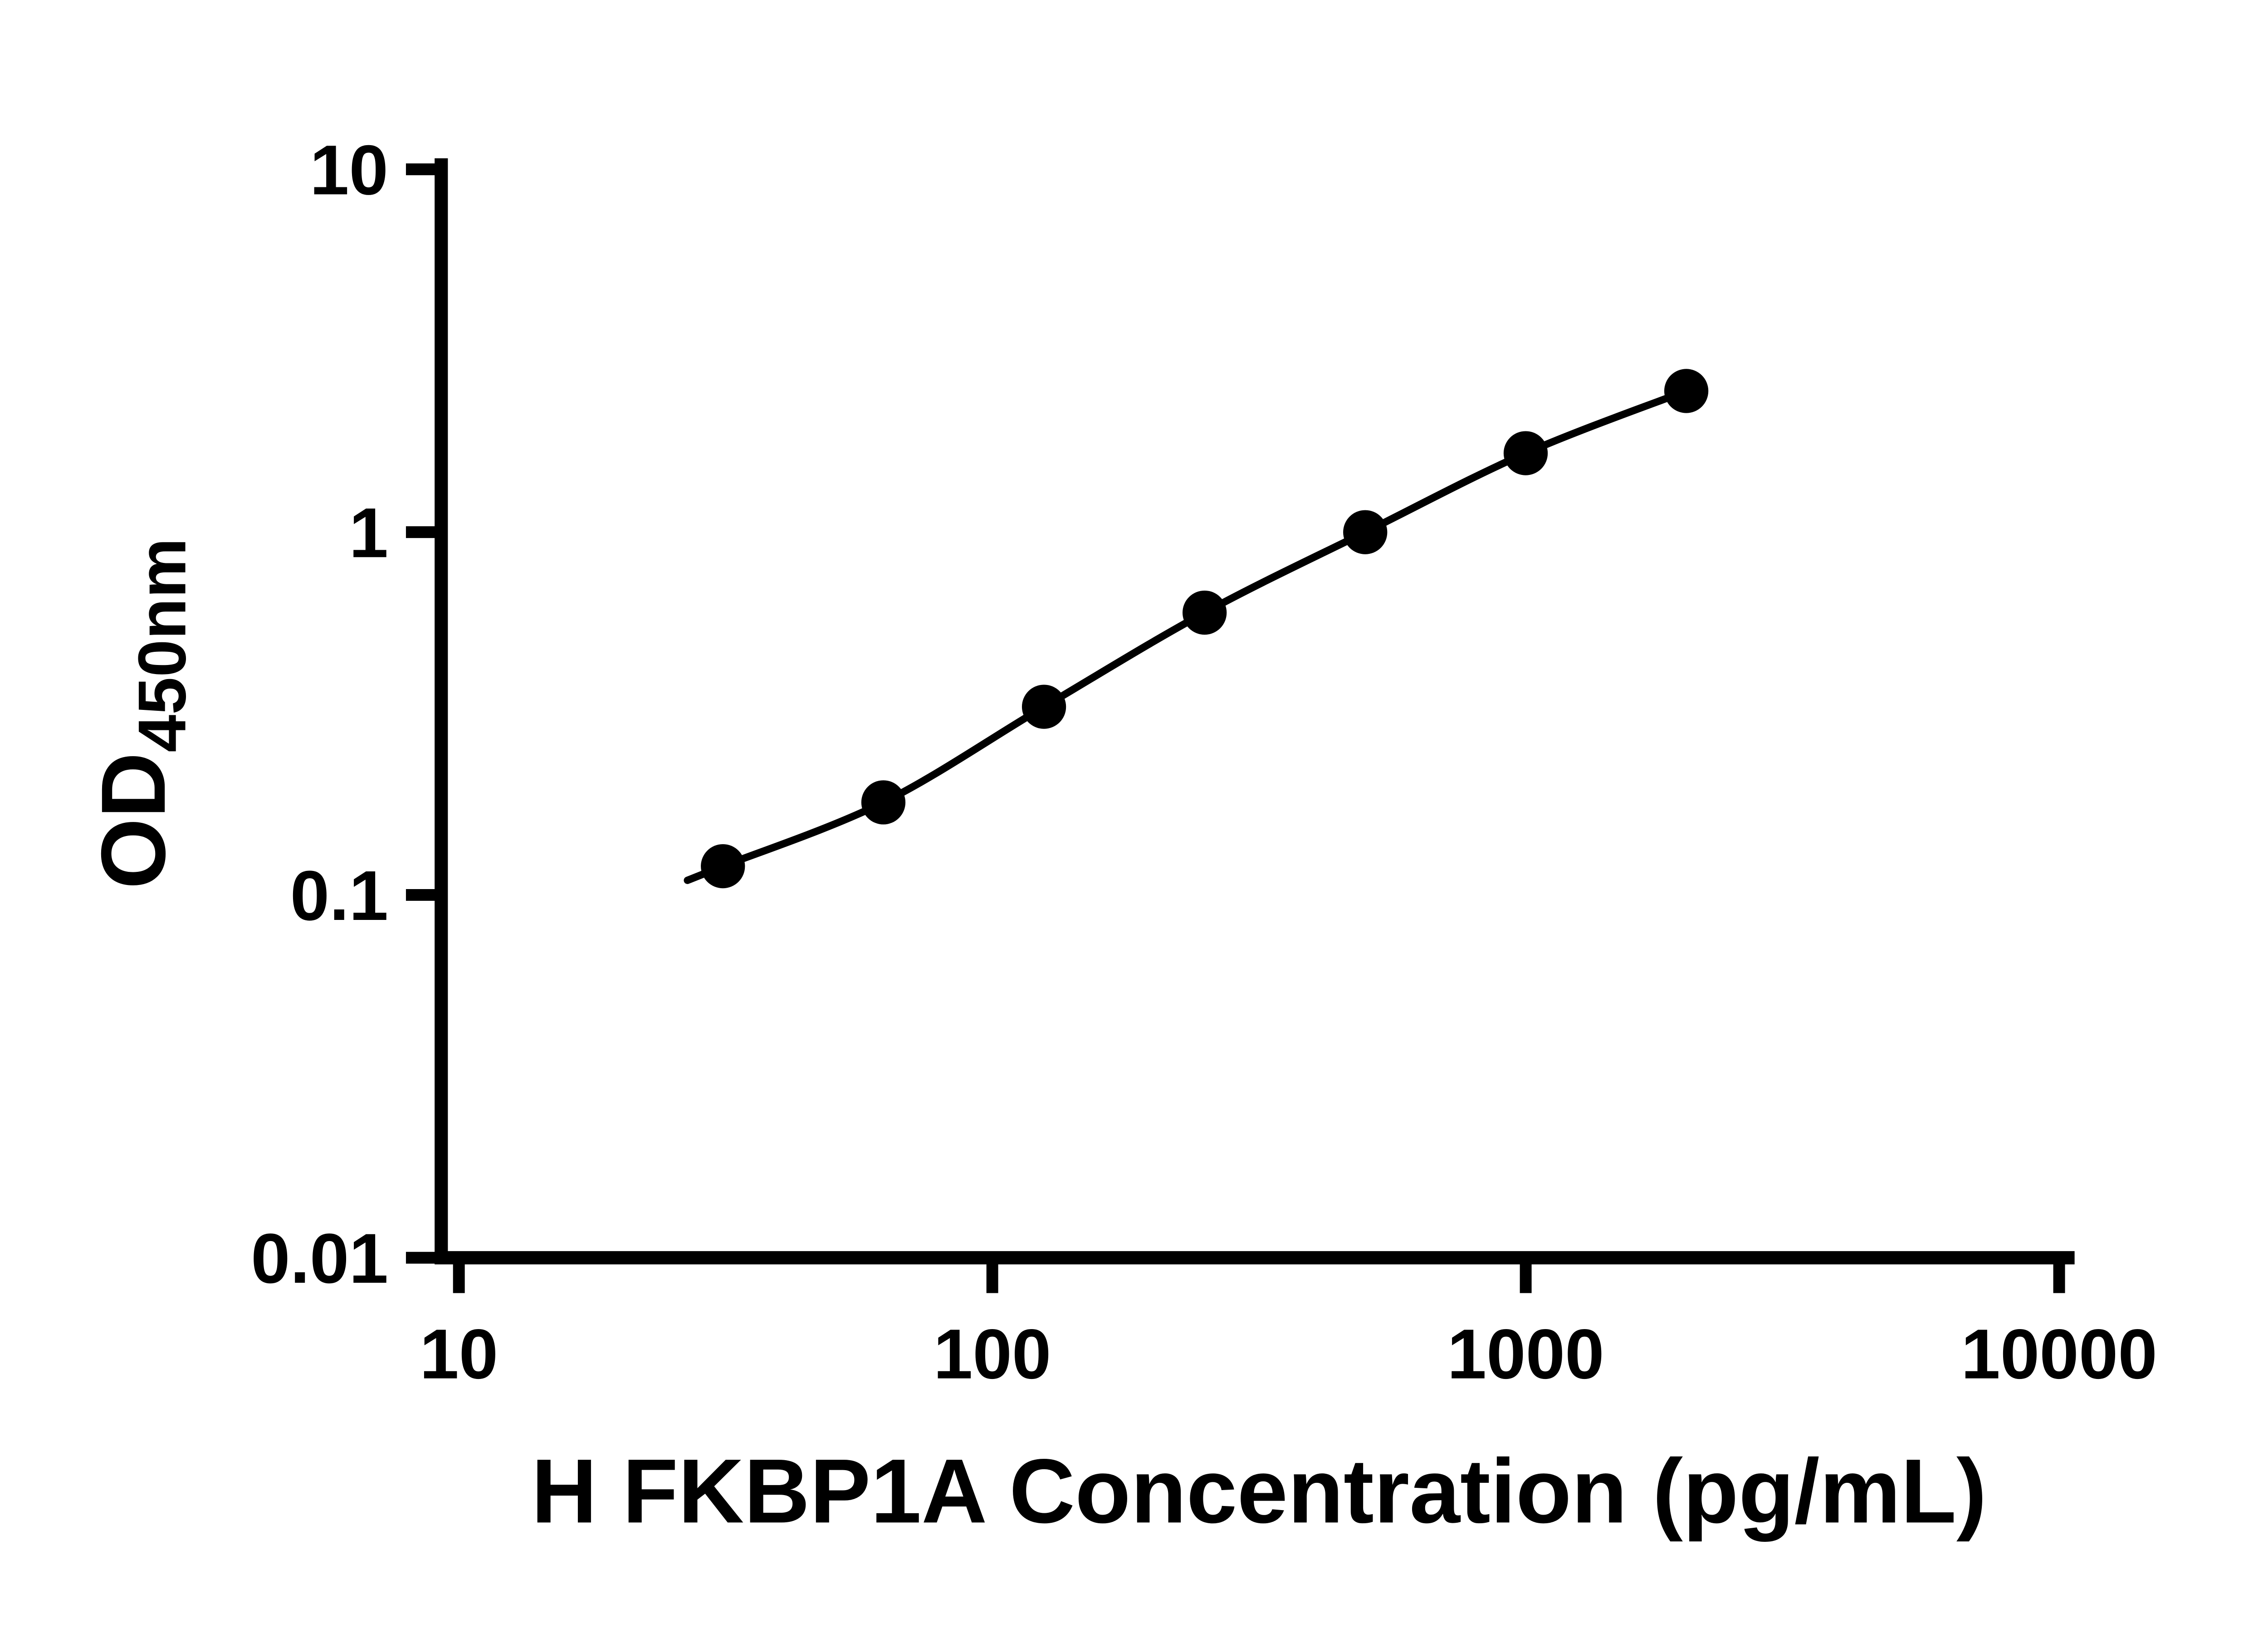  What do you see at coordinates (339, 895) in the screenshot?
I see `y-axis-tick-label: 0.1` at bounding box center [339, 895].